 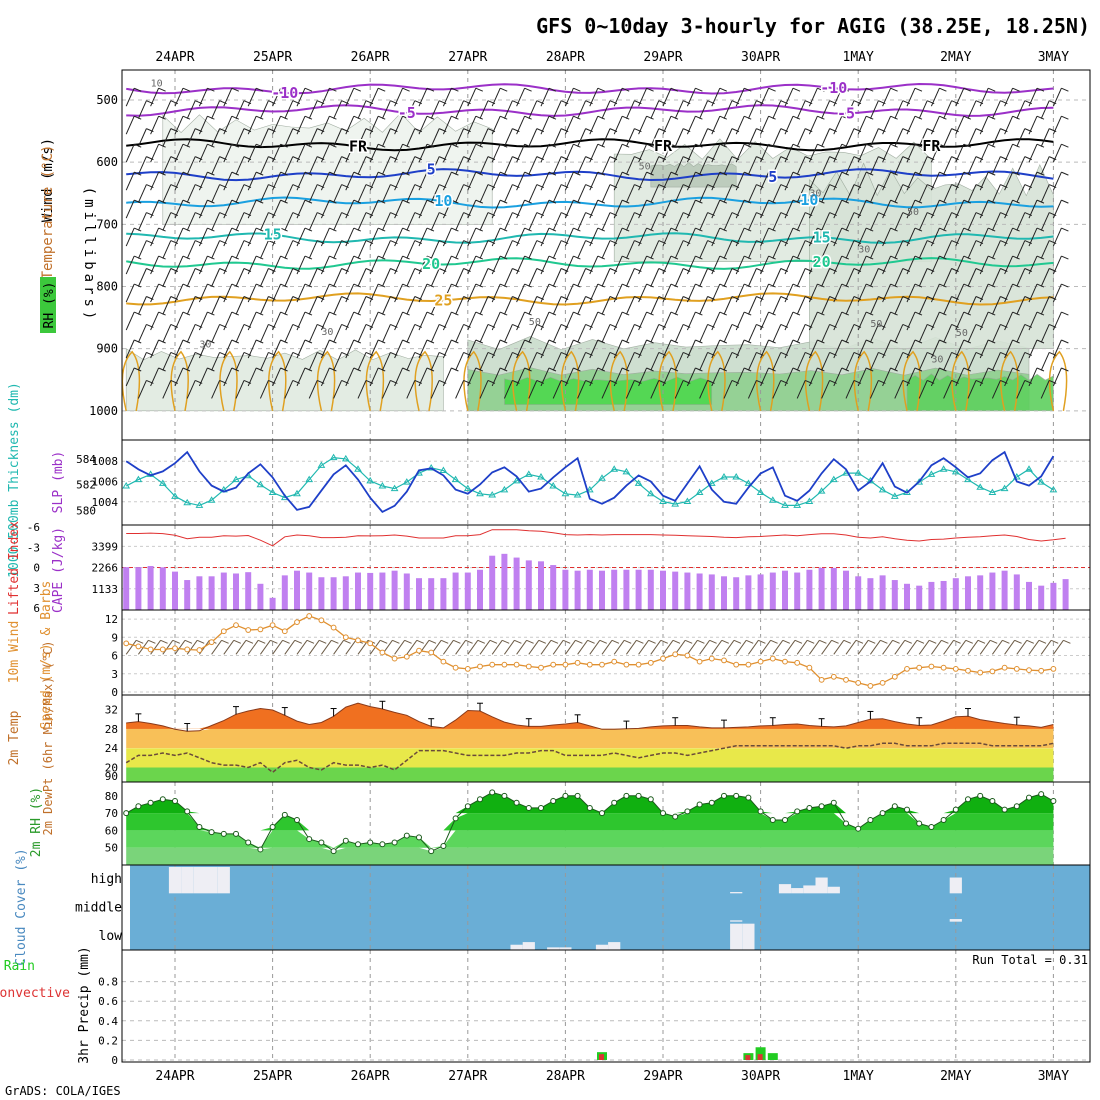 What do you see at coordinates (111, 796) in the screenshot?
I see `rh-tick: 80` at bounding box center [111, 796].